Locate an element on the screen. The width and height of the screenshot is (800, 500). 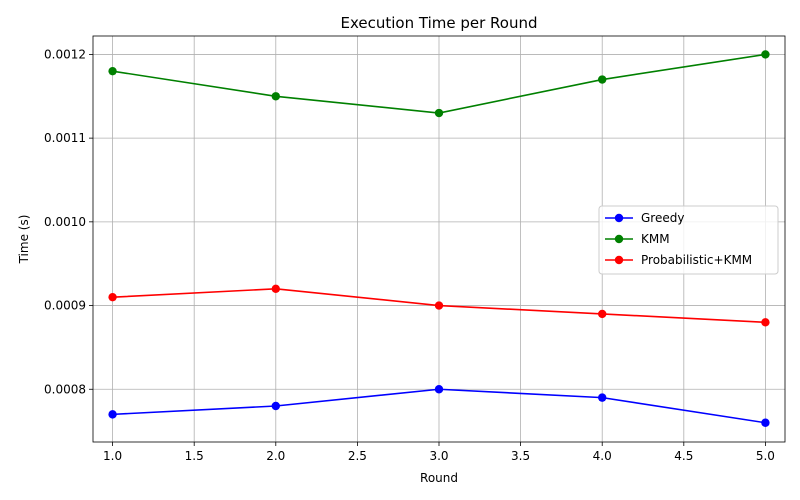
x-tick-label: 3.0 is located at coordinates (438, 456).